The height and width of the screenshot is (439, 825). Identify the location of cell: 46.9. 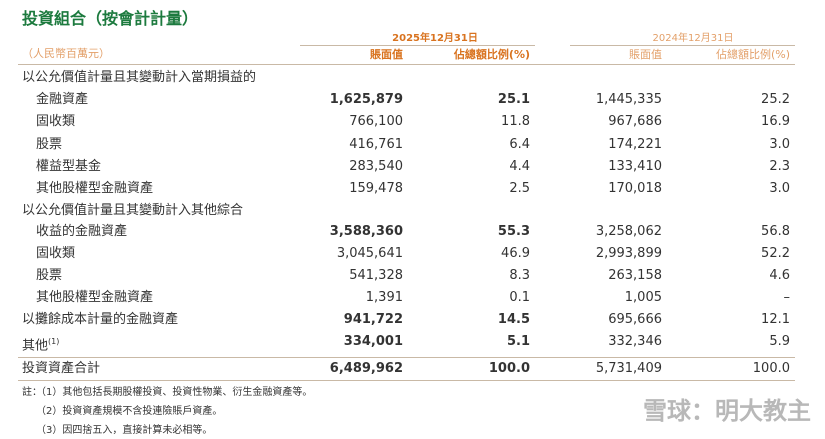
(515, 253).